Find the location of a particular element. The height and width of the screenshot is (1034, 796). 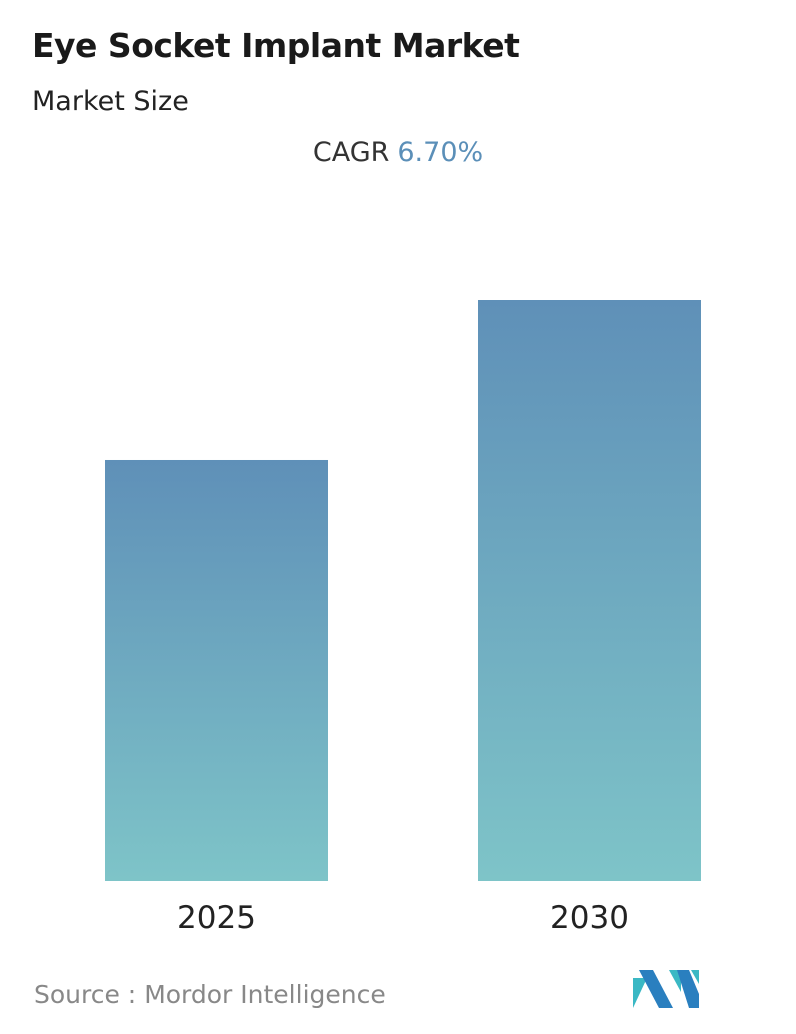

x-tick-label: 2030 is located at coordinates (589, 918).